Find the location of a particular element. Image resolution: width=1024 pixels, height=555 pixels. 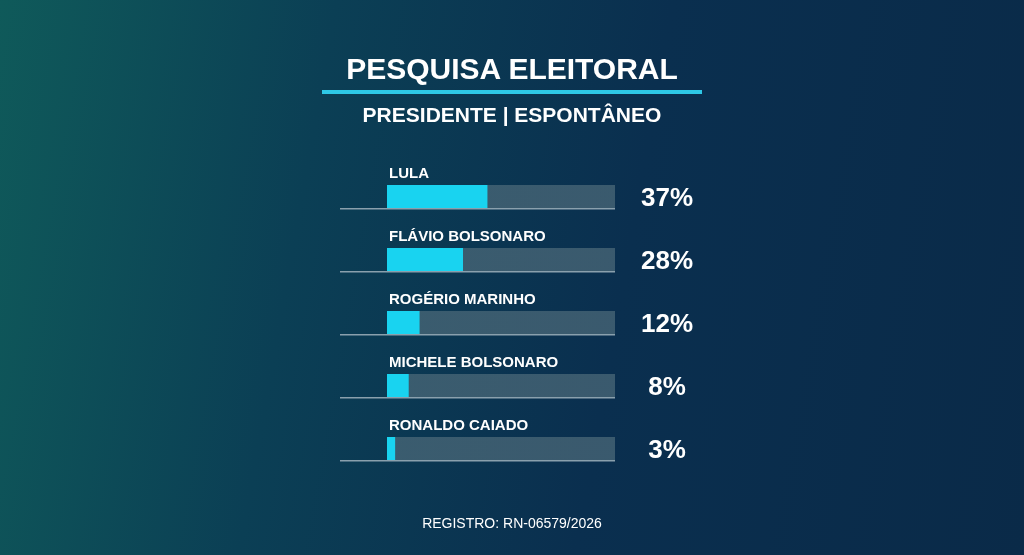

data-label: 28% is located at coordinates (667, 259).